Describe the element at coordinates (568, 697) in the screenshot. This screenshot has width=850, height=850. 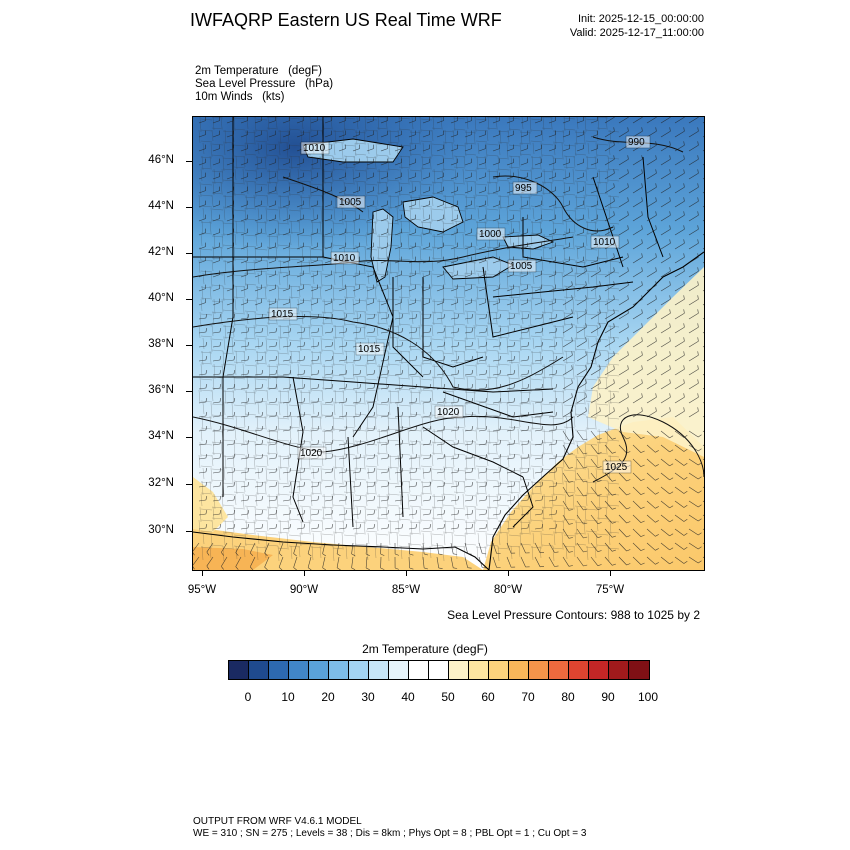
I see `colorbar-tick-label: 80` at that location.